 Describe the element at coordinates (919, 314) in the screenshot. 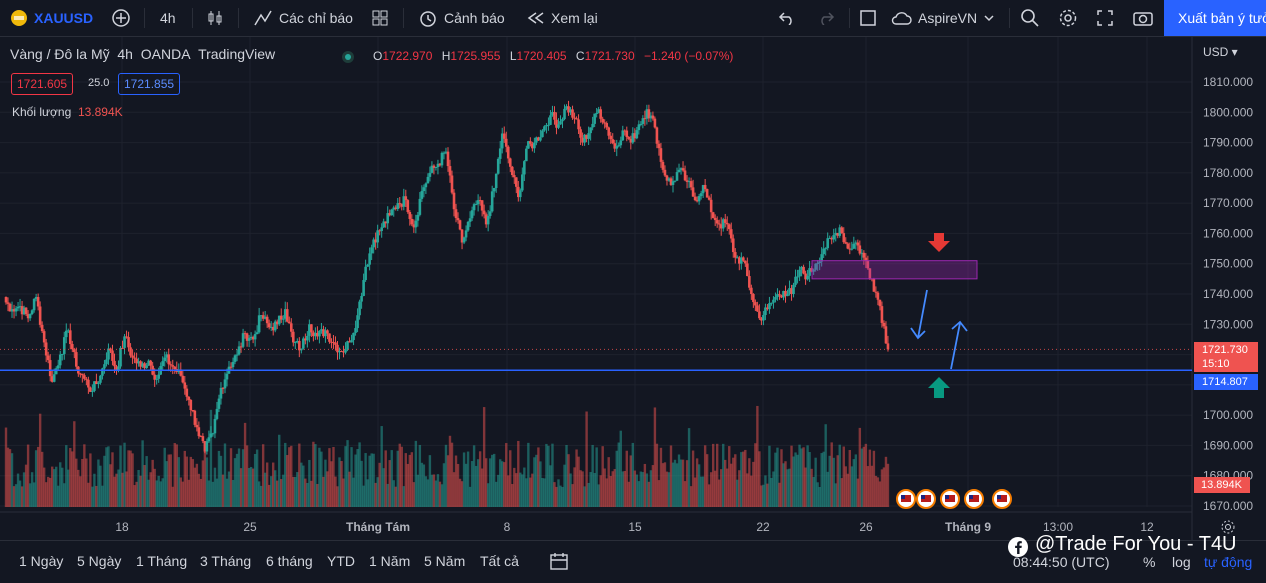

I see `projection-down-arrow` at that location.